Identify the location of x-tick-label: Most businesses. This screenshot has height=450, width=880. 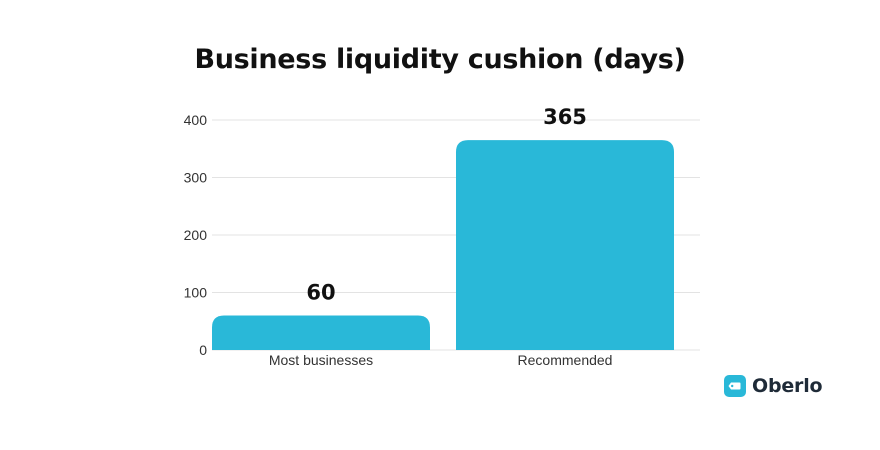
(321, 360).